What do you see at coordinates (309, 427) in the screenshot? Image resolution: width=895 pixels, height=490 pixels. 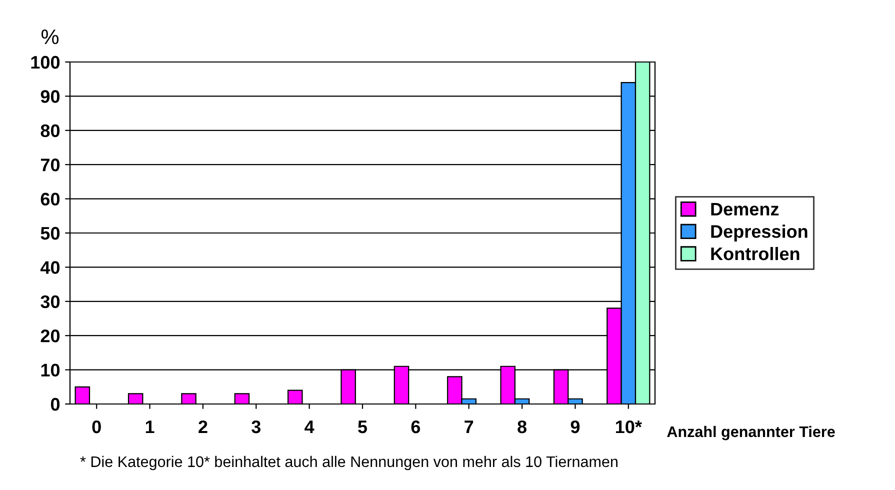 I see `x-tick-label: 4` at bounding box center [309, 427].